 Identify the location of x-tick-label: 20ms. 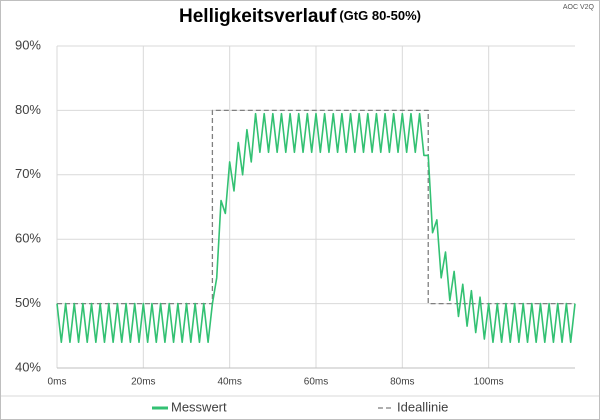
(143, 382).